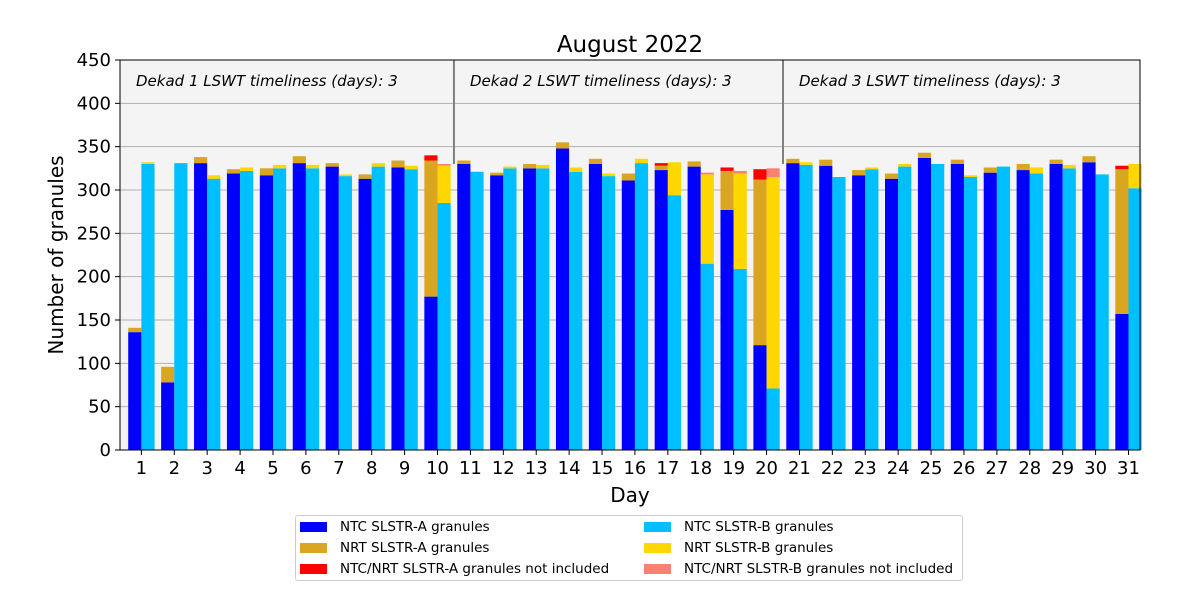 This screenshot has width=1200, height=600. Describe the element at coordinates (1029, 468) in the screenshot. I see `x-tick-label: 28` at that location.